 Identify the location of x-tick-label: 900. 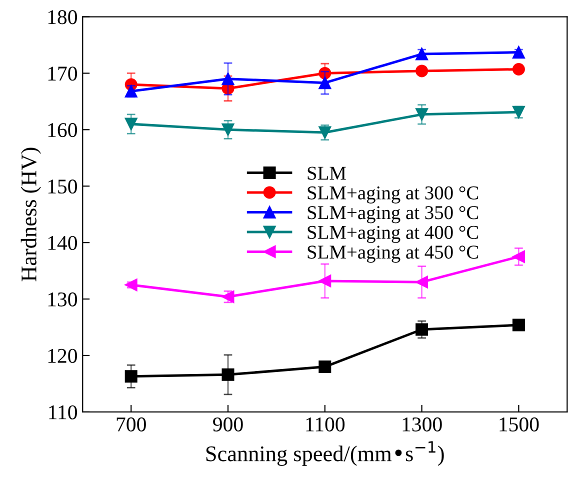
(228, 424).